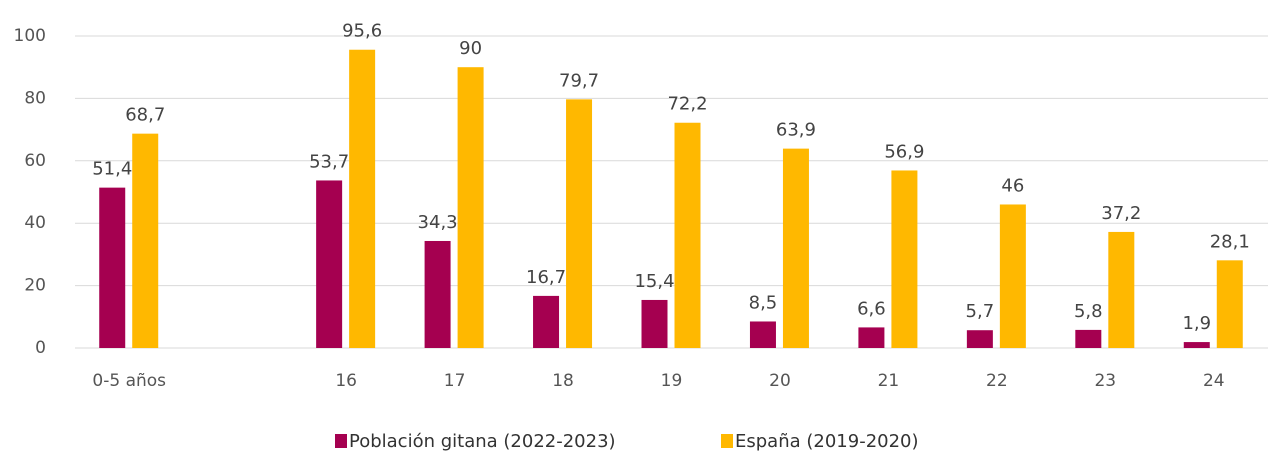  Describe the element at coordinates (763, 302) in the screenshot. I see `data-label: 8,5` at that location.